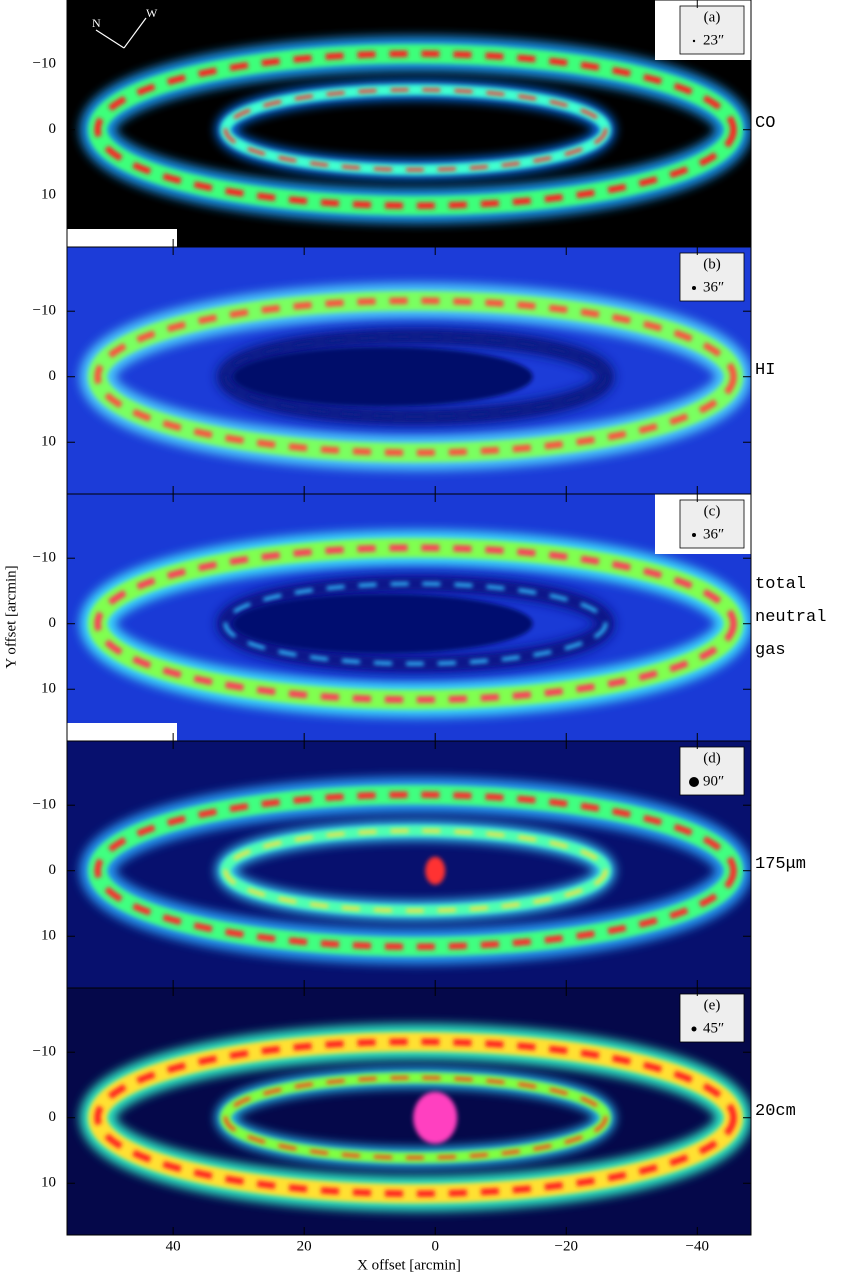 This screenshot has width=850, height=1283. Describe the element at coordinates (765, 123) in the screenshot. I see `tracer-label: CO` at that location.